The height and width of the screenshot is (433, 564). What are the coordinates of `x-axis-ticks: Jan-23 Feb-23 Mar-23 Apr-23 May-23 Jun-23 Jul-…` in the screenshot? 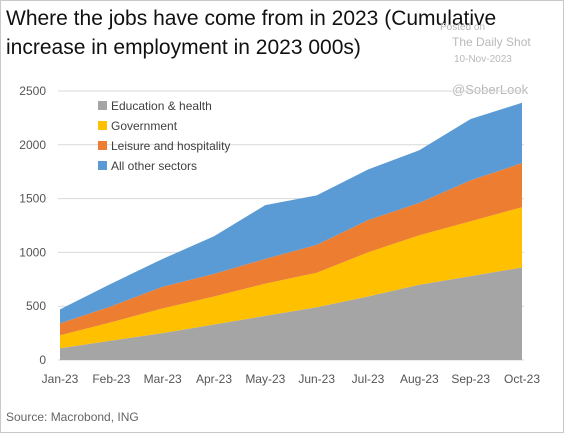 It's located at (291, 379).